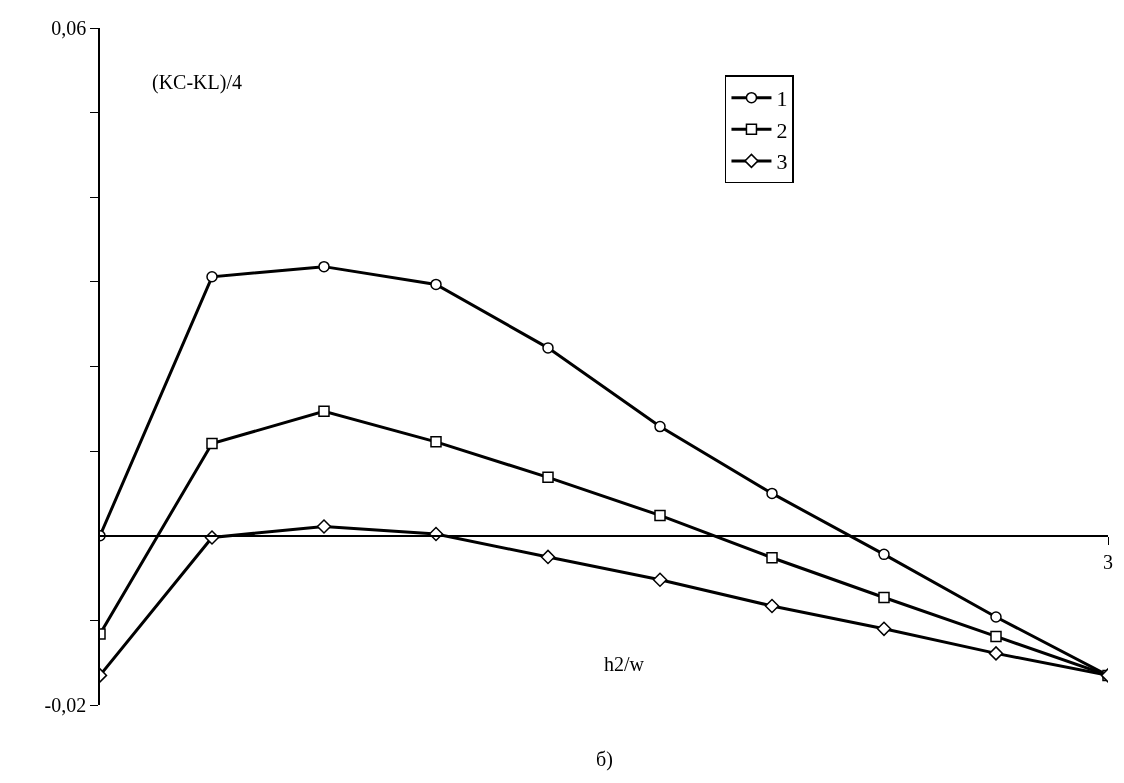 This screenshot has width=1124, height=783. What do you see at coordinates (782, 99) in the screenshot?
I see `legend-label: 1` at bounding box center [782, 99].